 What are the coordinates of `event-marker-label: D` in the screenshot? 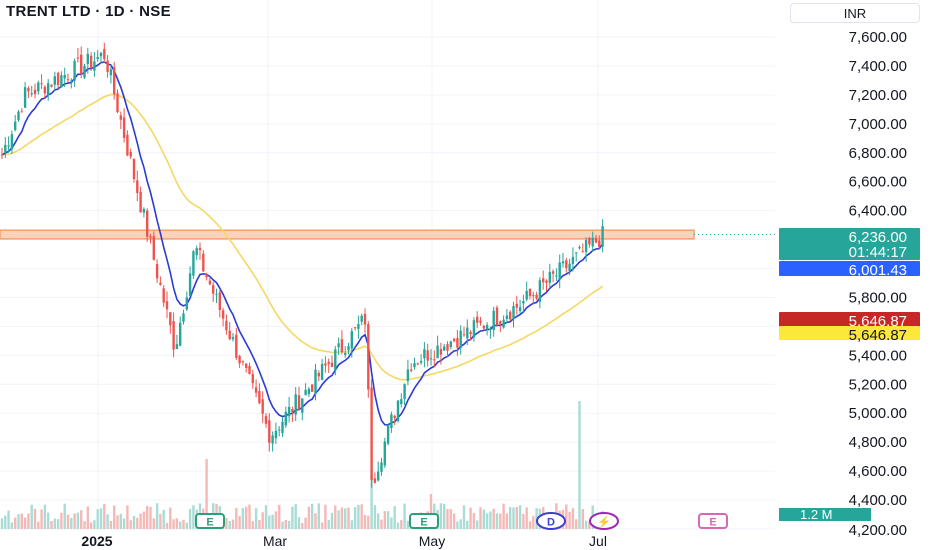 It's located at (551, 523).